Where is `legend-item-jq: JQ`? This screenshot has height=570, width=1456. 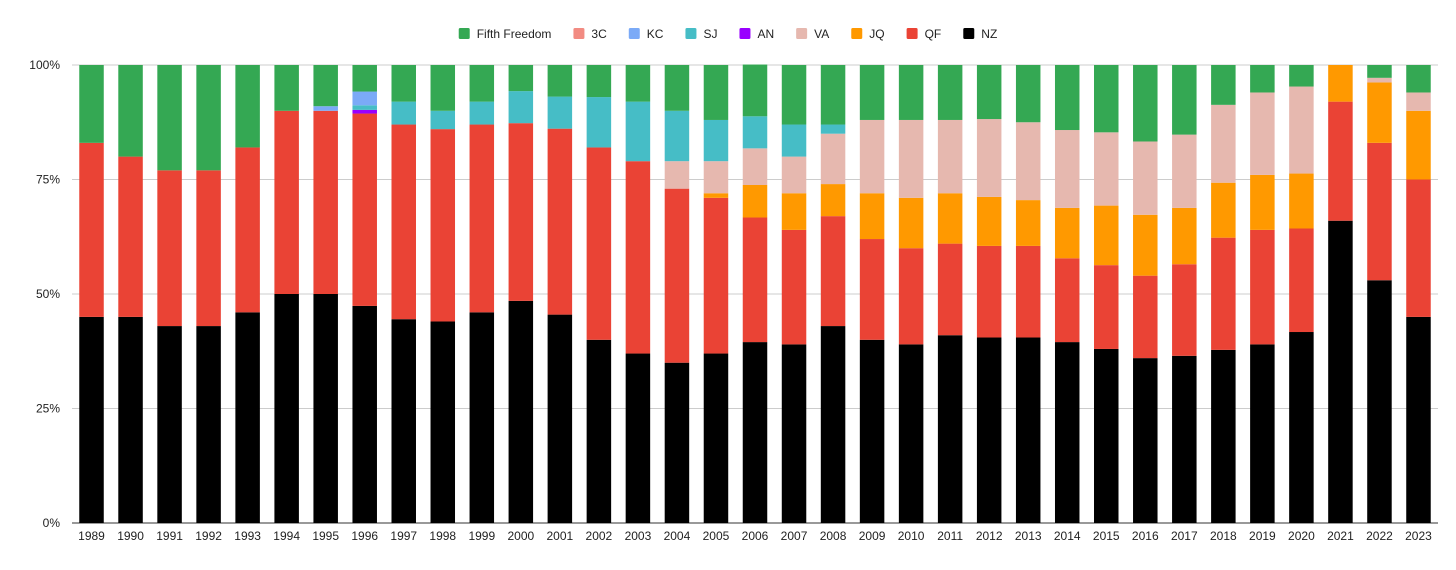 legend-item-jq: JQ is located at coordinates (868, 34).